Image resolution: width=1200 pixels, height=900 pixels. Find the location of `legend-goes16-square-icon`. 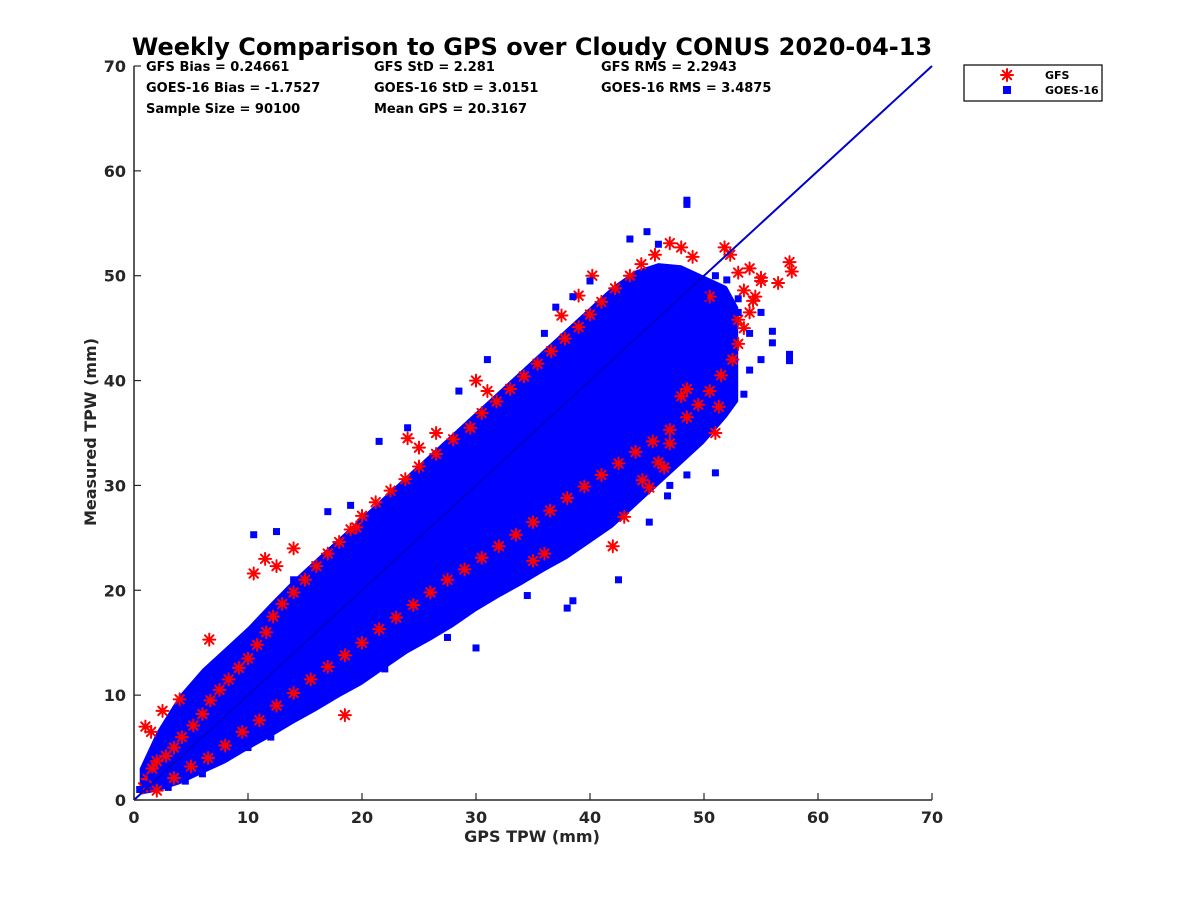

legend-goes16-square-icon is located at coordinates (1007, 90).